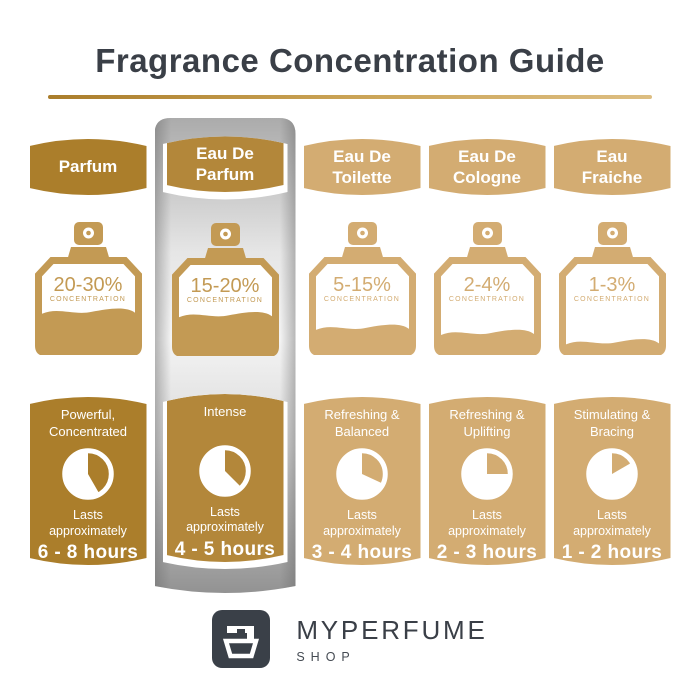 The image size is (700, 700). I want to click on fragrance-column: Parfum 20-30% CONCENTRATION, so click(88, 344).